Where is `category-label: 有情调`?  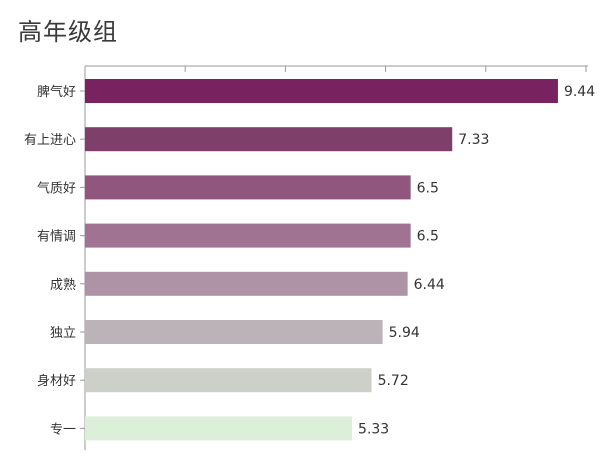 category-label: 有情调 is located at coordinates (56, 237).